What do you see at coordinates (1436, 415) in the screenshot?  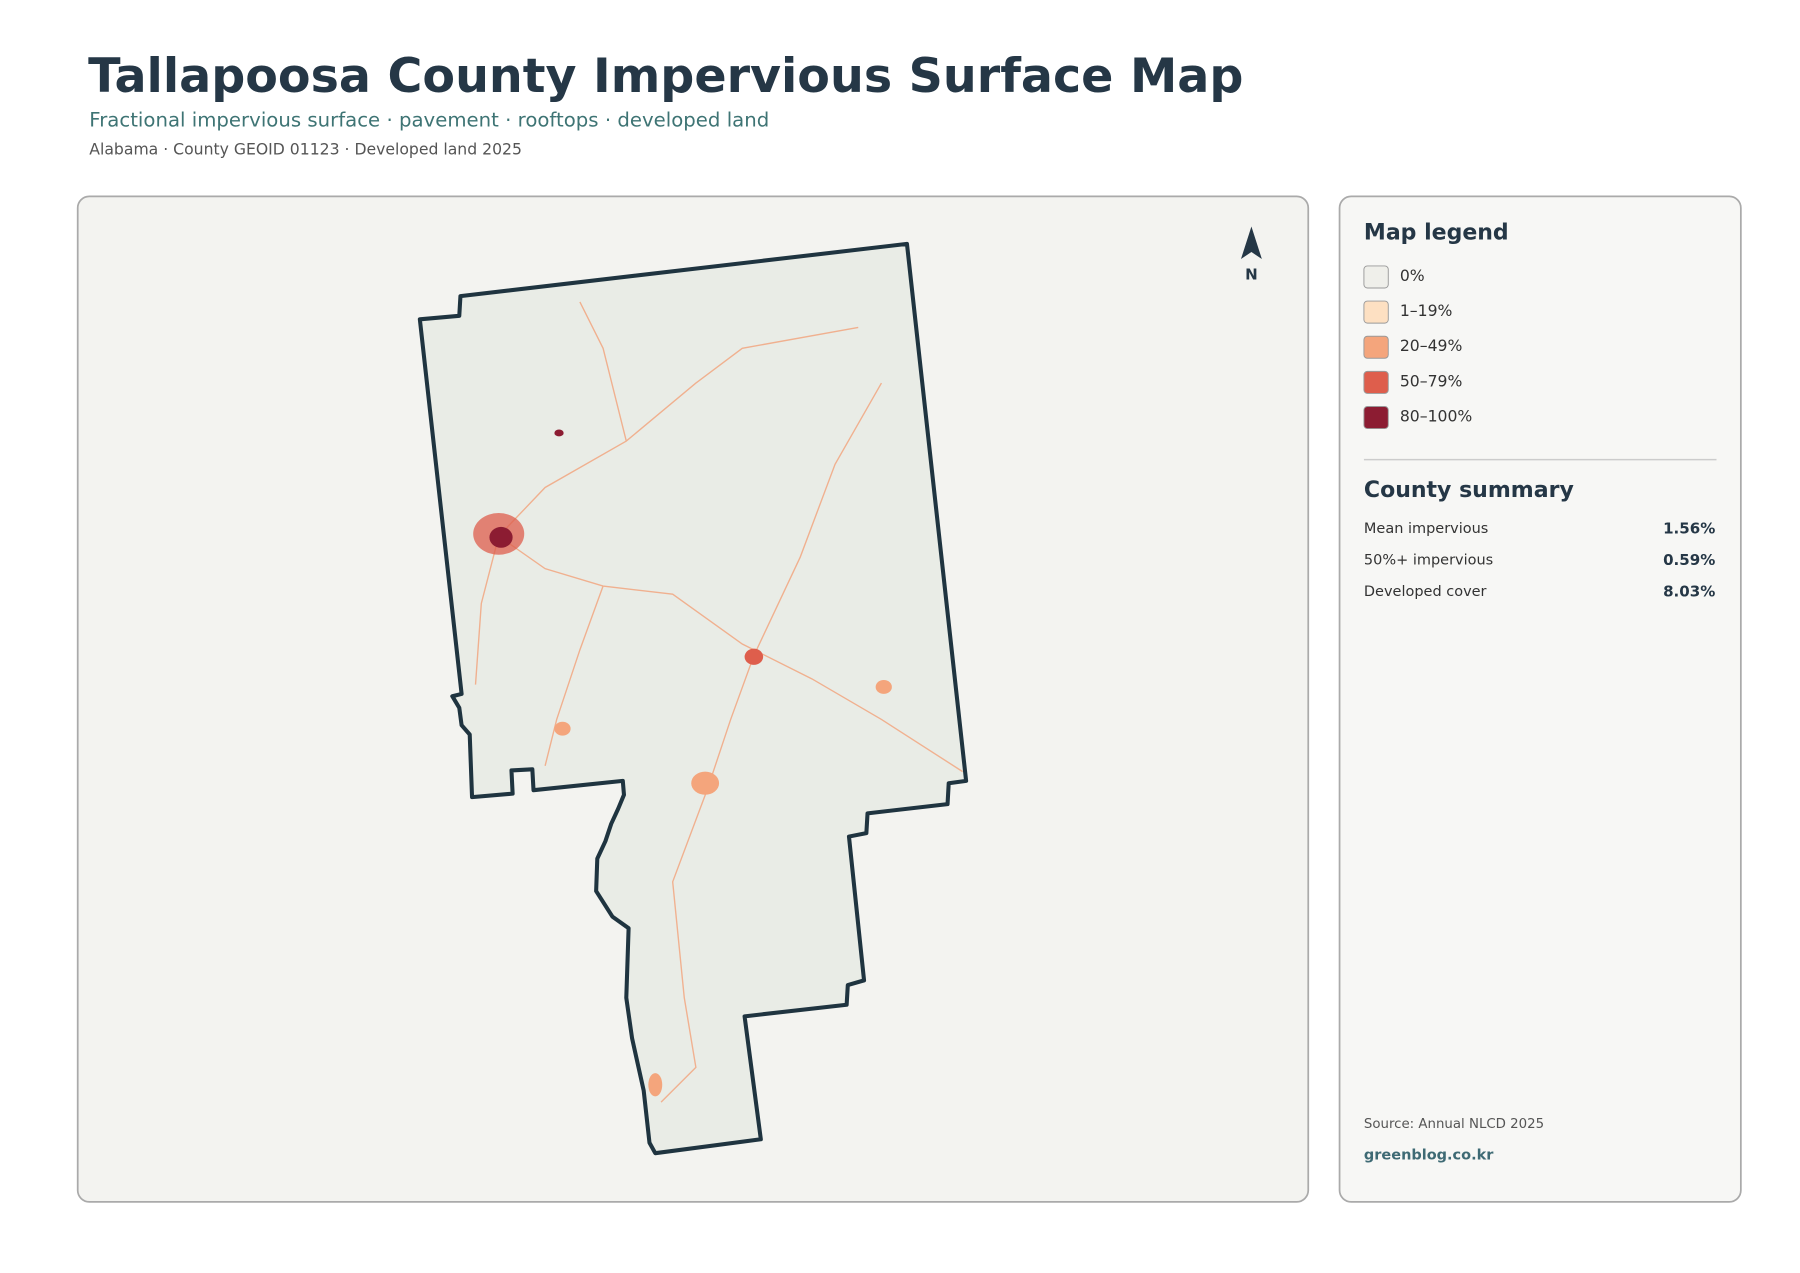 I see `legend-label: 80–100%` at bounding box center [1436, 415].